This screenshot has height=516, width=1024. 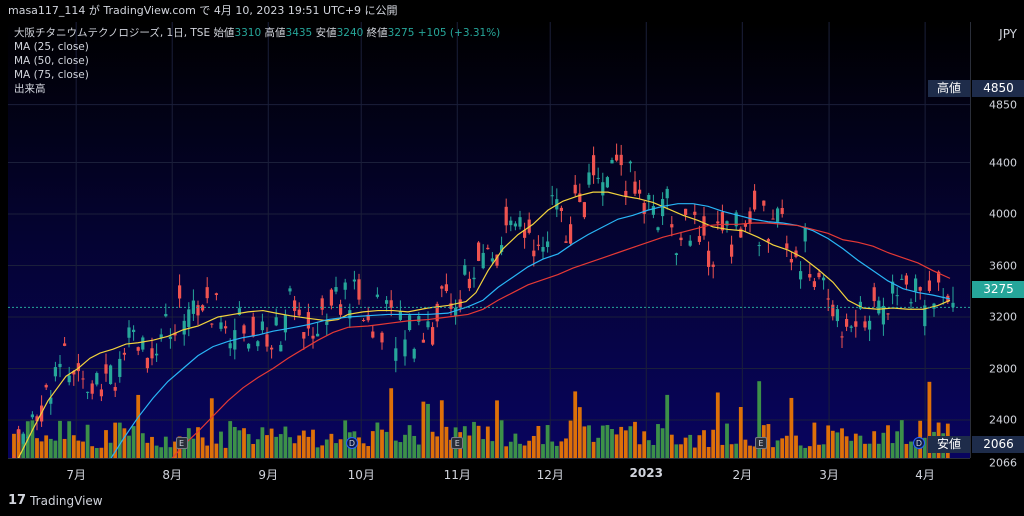 I want to click on brand-label: TradingView, so click(x=66, y=501).